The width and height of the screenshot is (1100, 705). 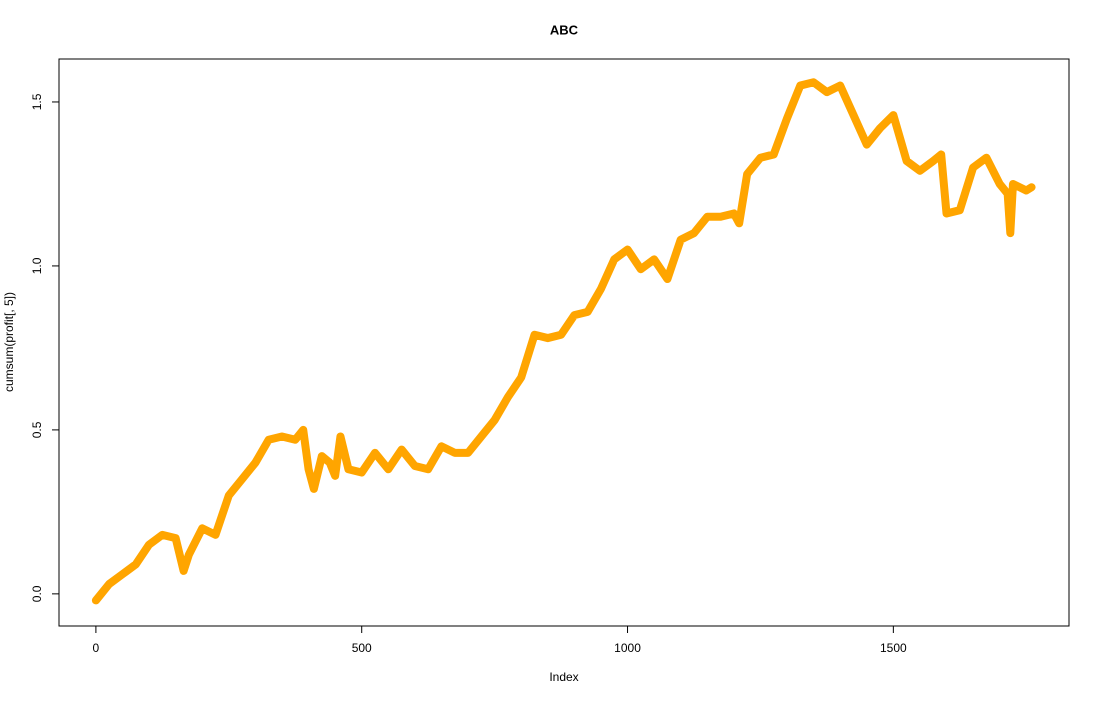 I want to click on y-tick-label: 0.5, so click(x=37, y=429).